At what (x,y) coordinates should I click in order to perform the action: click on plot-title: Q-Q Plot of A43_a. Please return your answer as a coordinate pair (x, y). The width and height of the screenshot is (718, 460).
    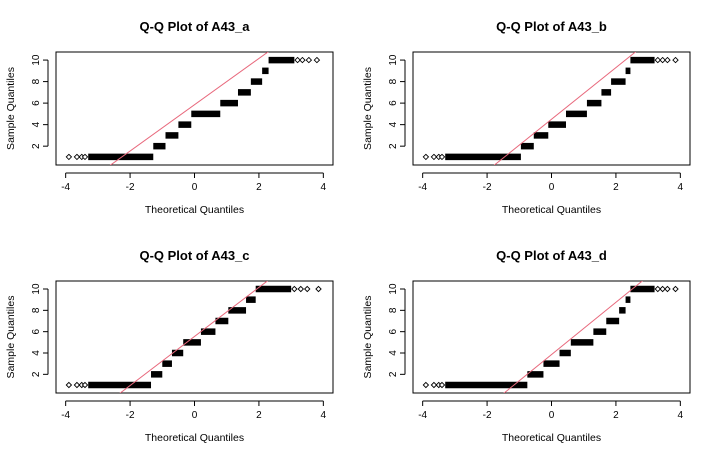
    Looking at the image, I should click on (194, 26).